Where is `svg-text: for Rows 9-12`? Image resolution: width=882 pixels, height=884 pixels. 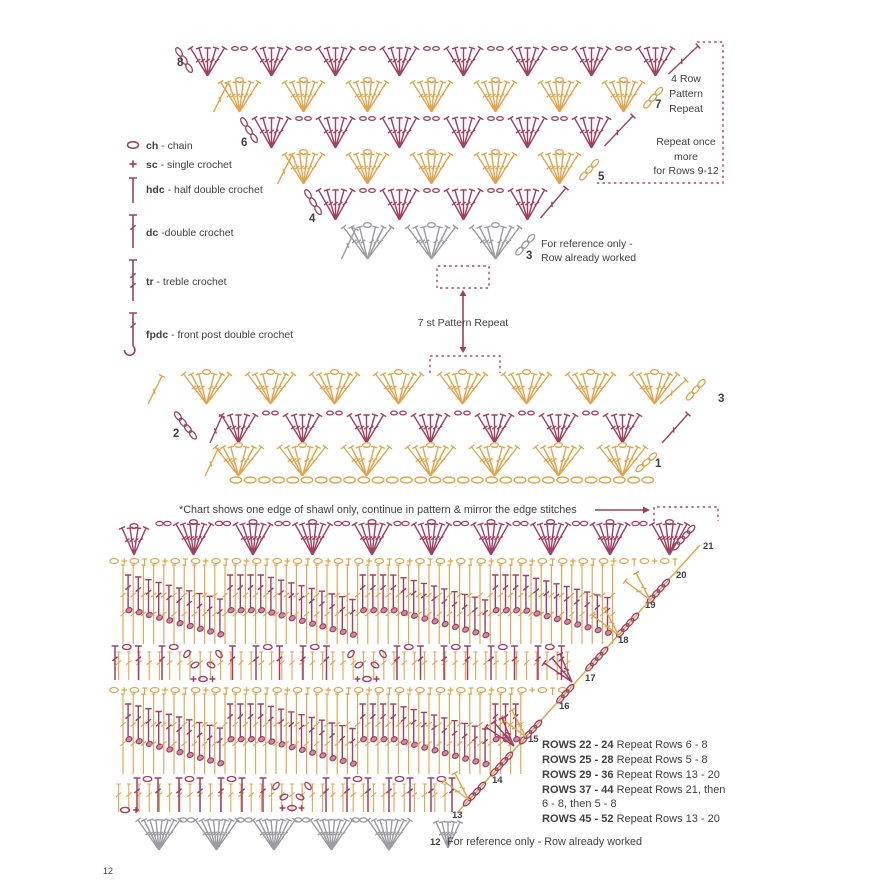
svg-text: for Rows 9-12 is located at coordinates (686, 171).